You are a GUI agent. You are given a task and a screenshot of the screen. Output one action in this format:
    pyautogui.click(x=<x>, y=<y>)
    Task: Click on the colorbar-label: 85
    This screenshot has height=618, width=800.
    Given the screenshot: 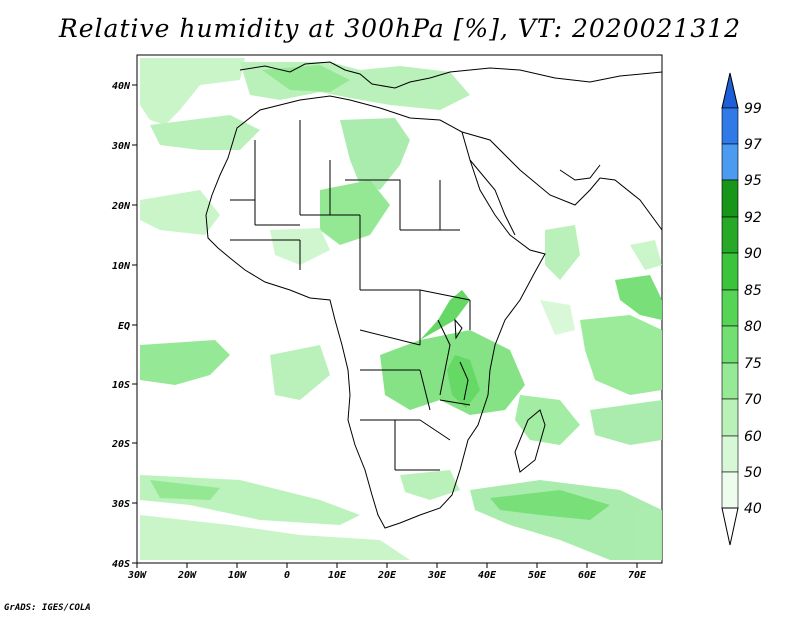 What is the action you would take?
    pyautogui.click(x=753, y=291)
    